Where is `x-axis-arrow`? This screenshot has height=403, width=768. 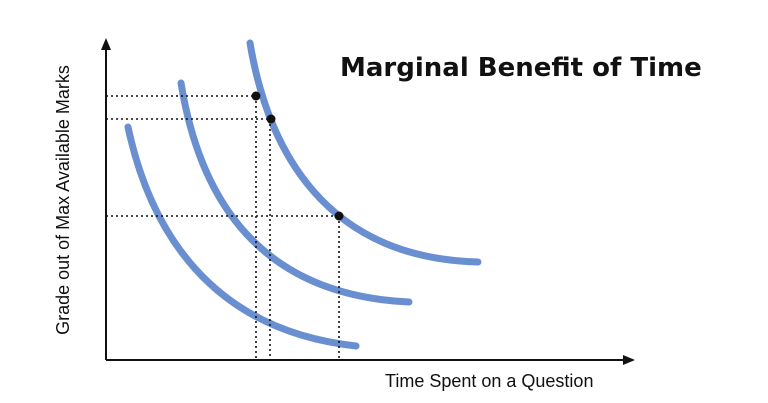 x-axis-arrow is located at coordinates (629, 360).